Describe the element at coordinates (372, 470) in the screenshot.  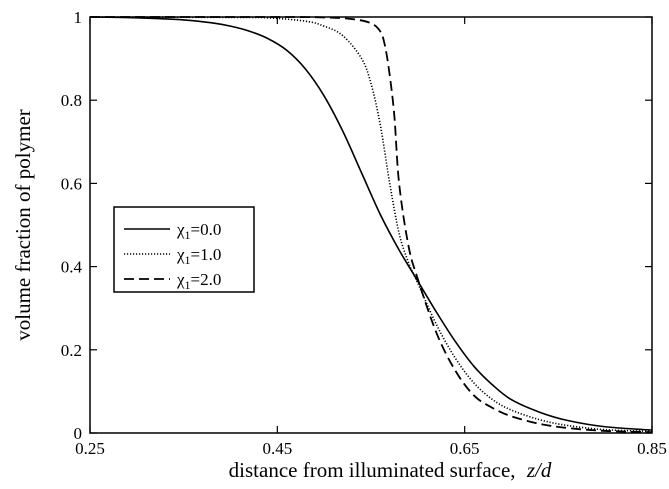
I see `x-axis-title-text: distance from illuminated surface,` at that location.